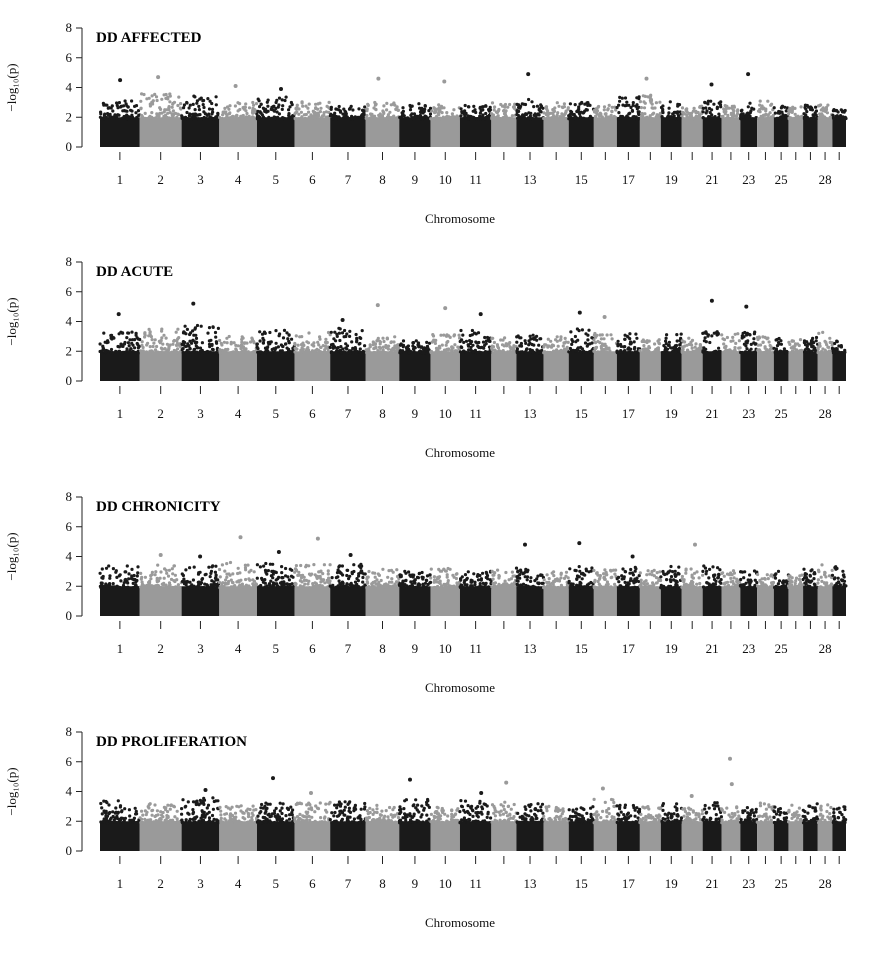  What do you see at coordinates (671, 132) in the screenshot?
I see `chromosome-19-points` at bounding box center [671, 132].